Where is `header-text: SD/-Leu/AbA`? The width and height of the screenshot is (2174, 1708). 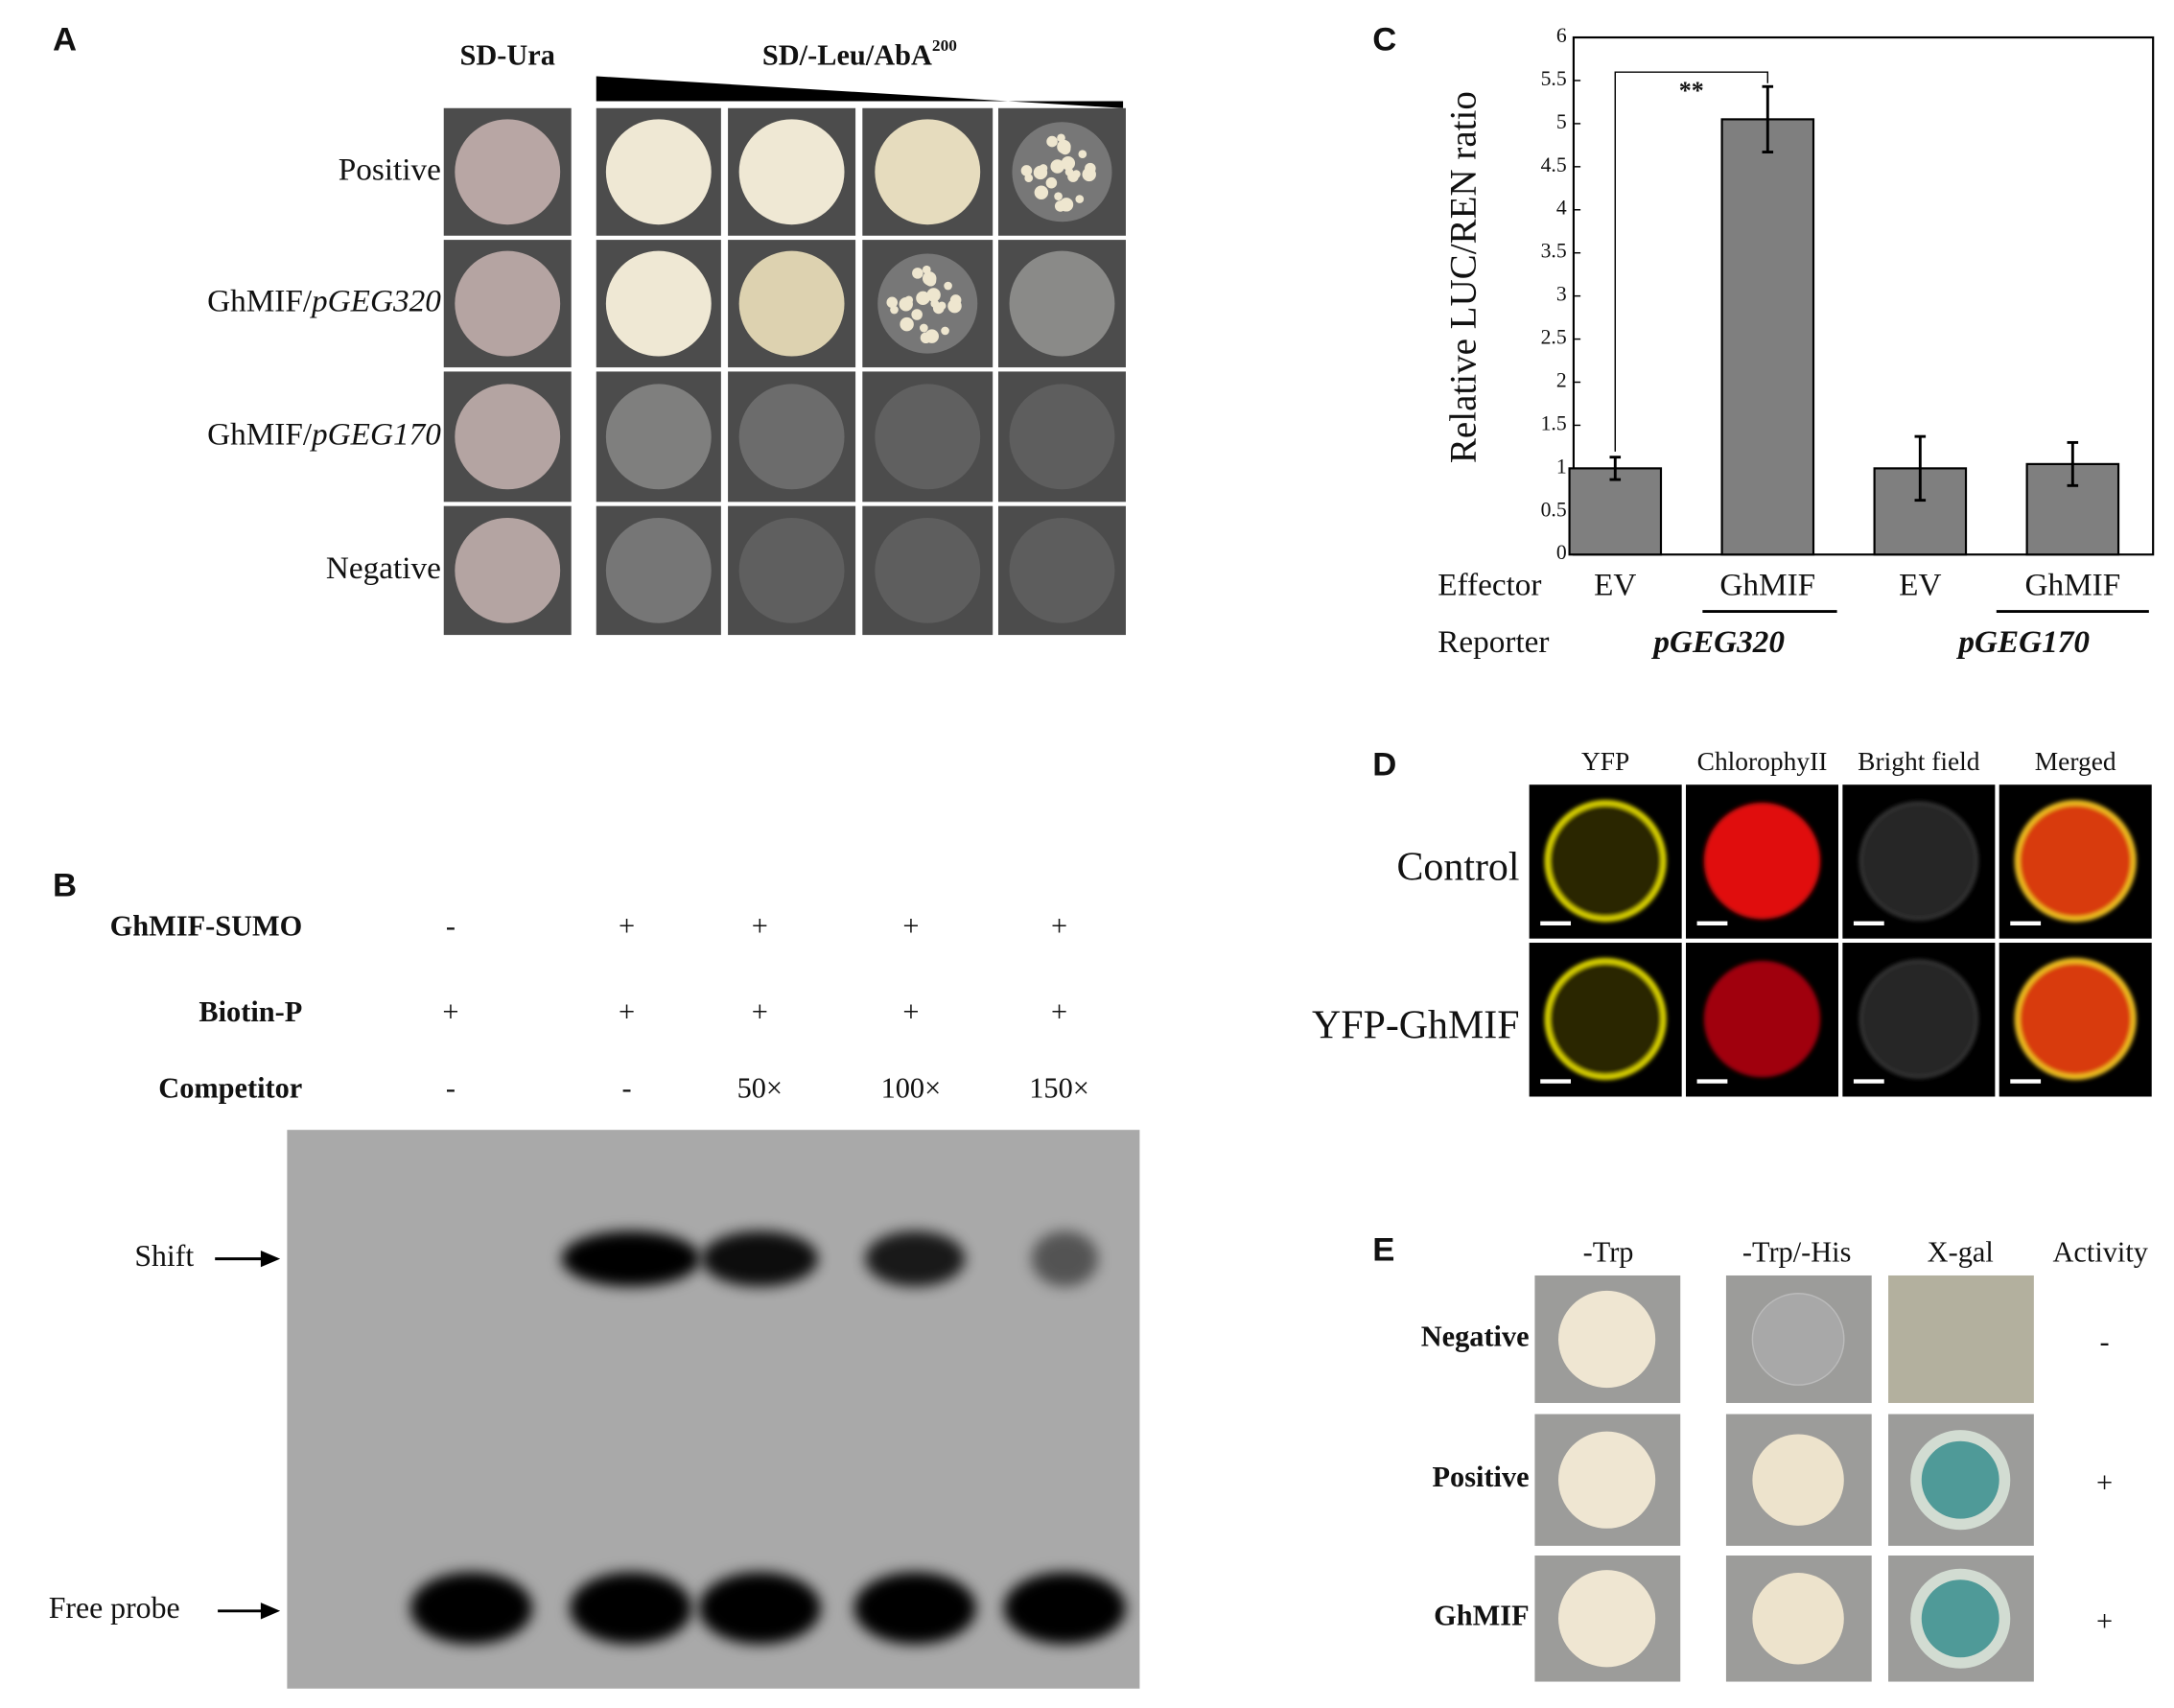
header-text: SD/-Leu/AbA is located at coordinates (847, 56).